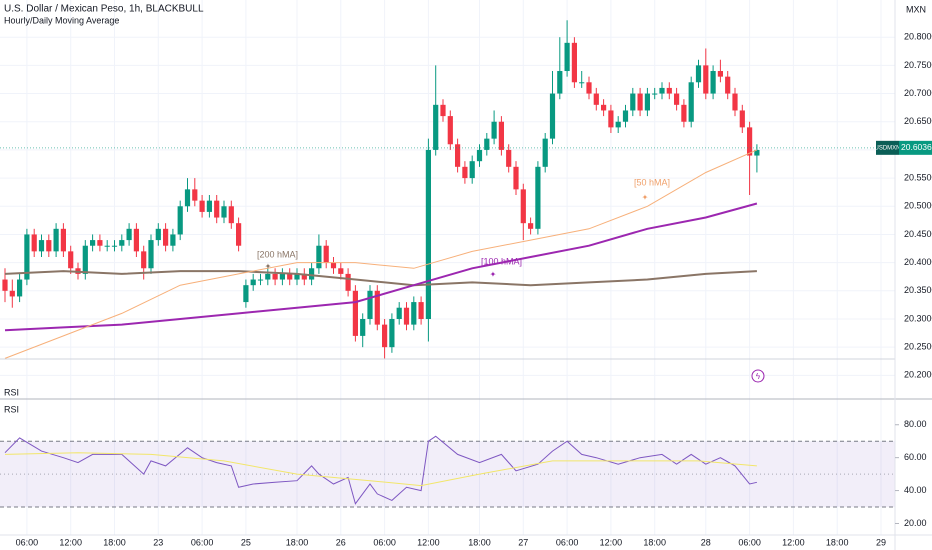 The height and width of the screenshot is (550, 932). What do you see at coordinates (887, 147) in the screenshot?
I see `symbol-tag` at bounding box center [887, 147].